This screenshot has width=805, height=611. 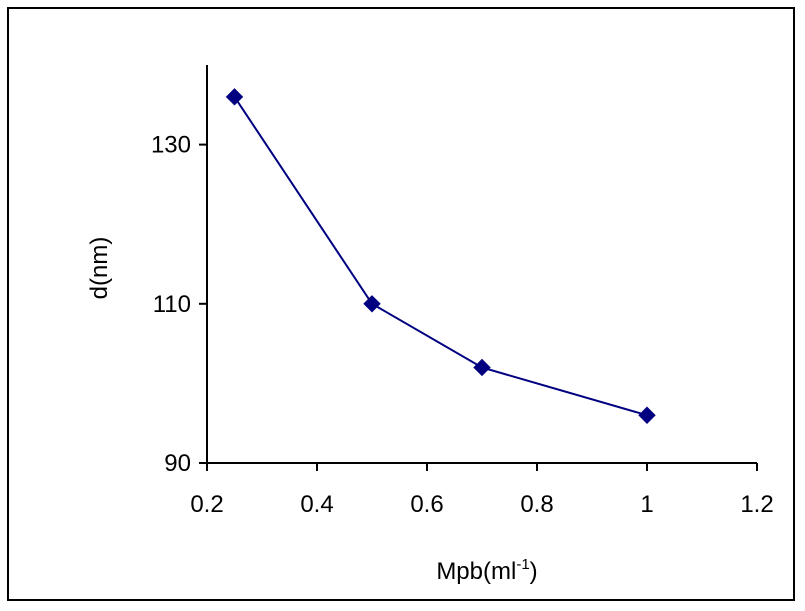 I want to click on y-ticks: 90 110 130, so click(x=179, y=304).